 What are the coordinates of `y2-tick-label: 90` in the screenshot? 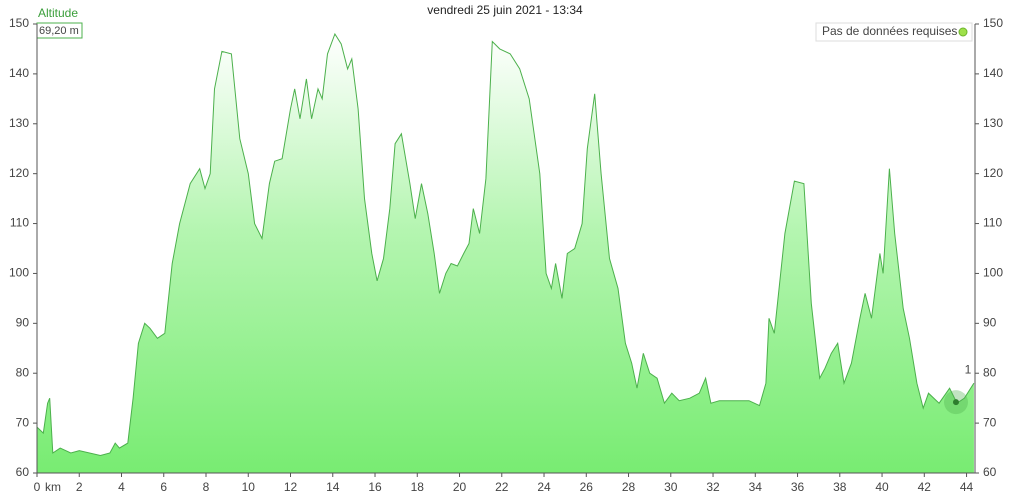 It's located at (990, 323).